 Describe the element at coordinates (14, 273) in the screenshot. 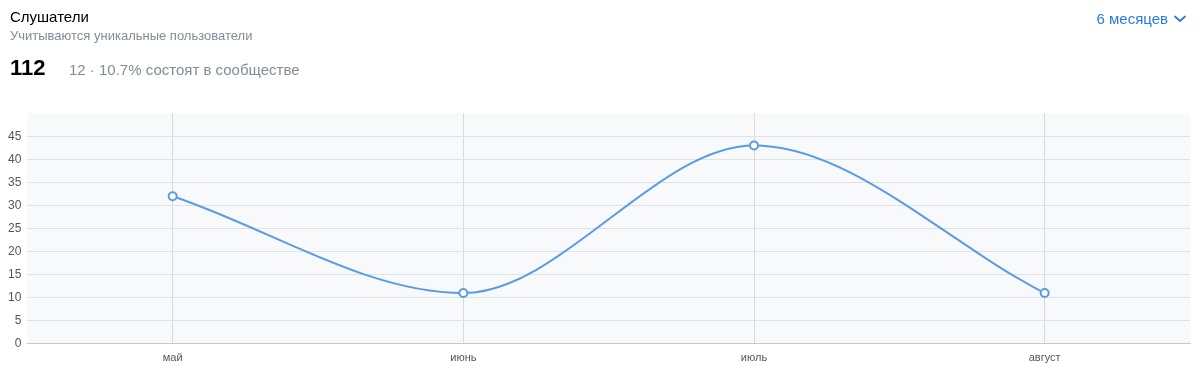

I see `y-tick-label: 15` at that location.